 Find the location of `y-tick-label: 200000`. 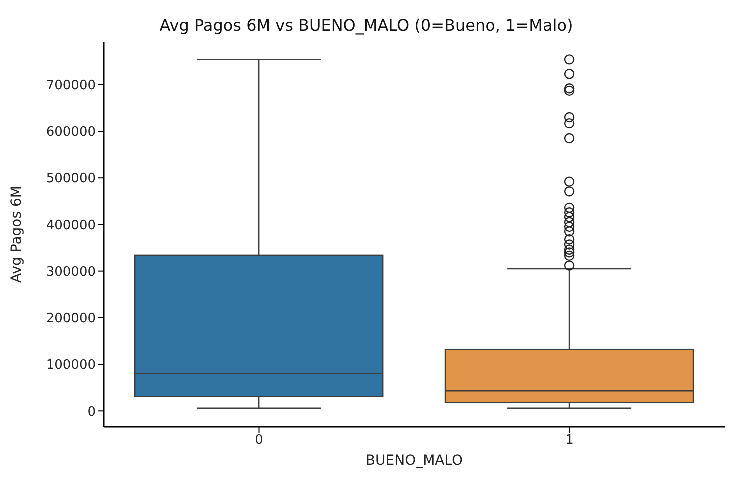

y-tick-label: 200000 is located at coordinates (71, 319).